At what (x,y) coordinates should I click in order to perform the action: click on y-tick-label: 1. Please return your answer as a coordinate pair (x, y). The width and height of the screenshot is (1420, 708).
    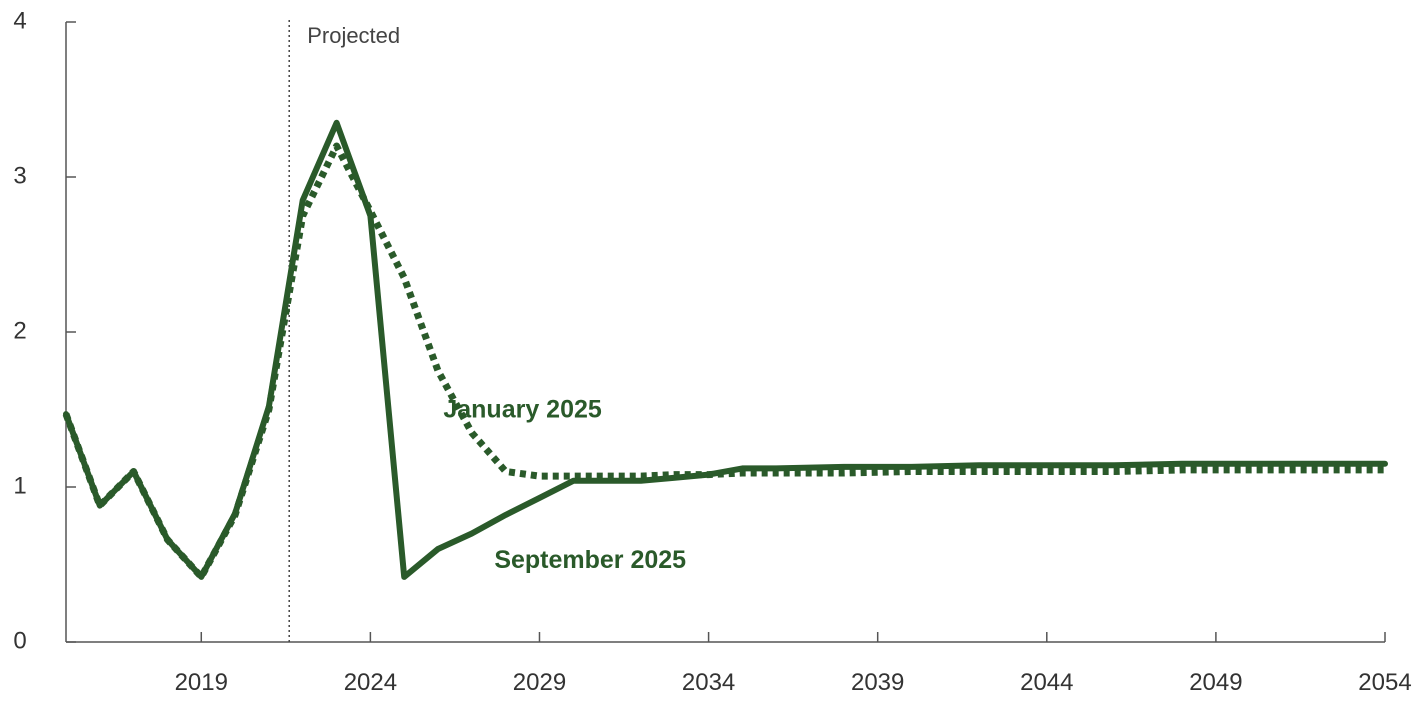
    Looking at the image, I should click on (19, 485).